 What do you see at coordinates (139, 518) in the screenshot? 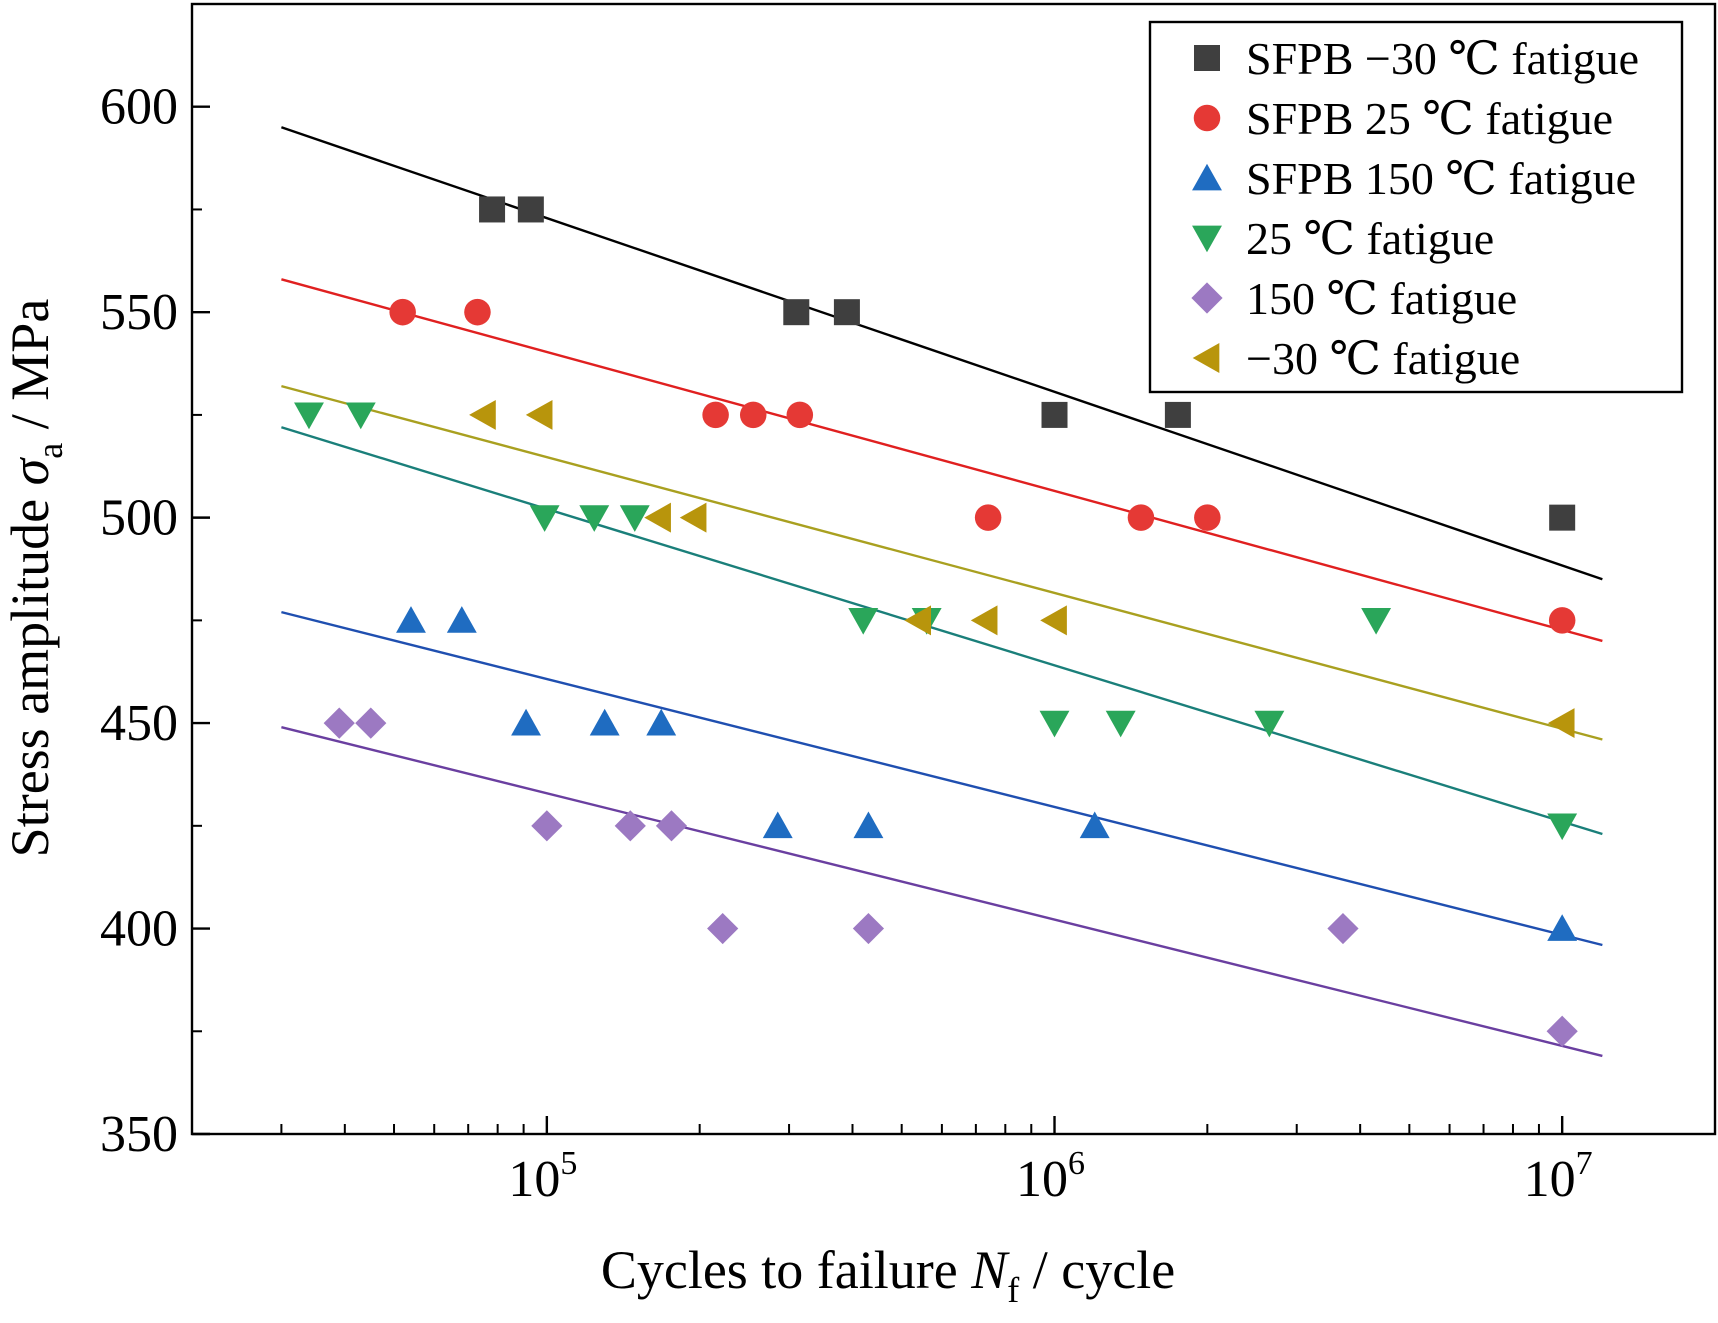
I see `y-tick-label: 500` at bounding box center [139, 518].